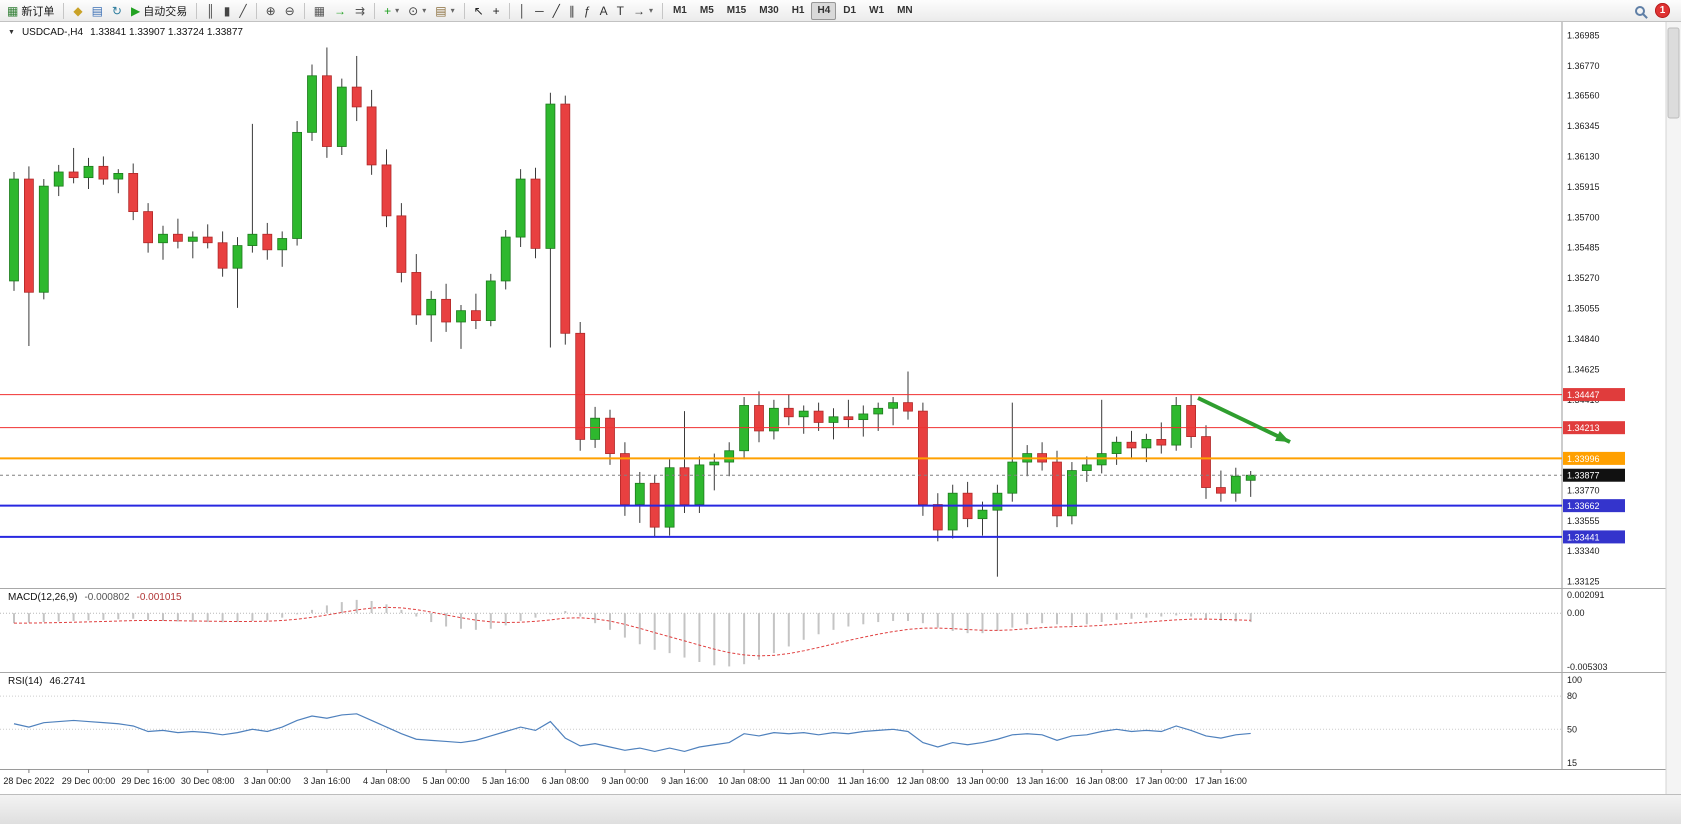 Image resolution: width=1681 pixels, height=824 pixels. I want to click on timeframe-mn-button: MN, so click(905, 11).